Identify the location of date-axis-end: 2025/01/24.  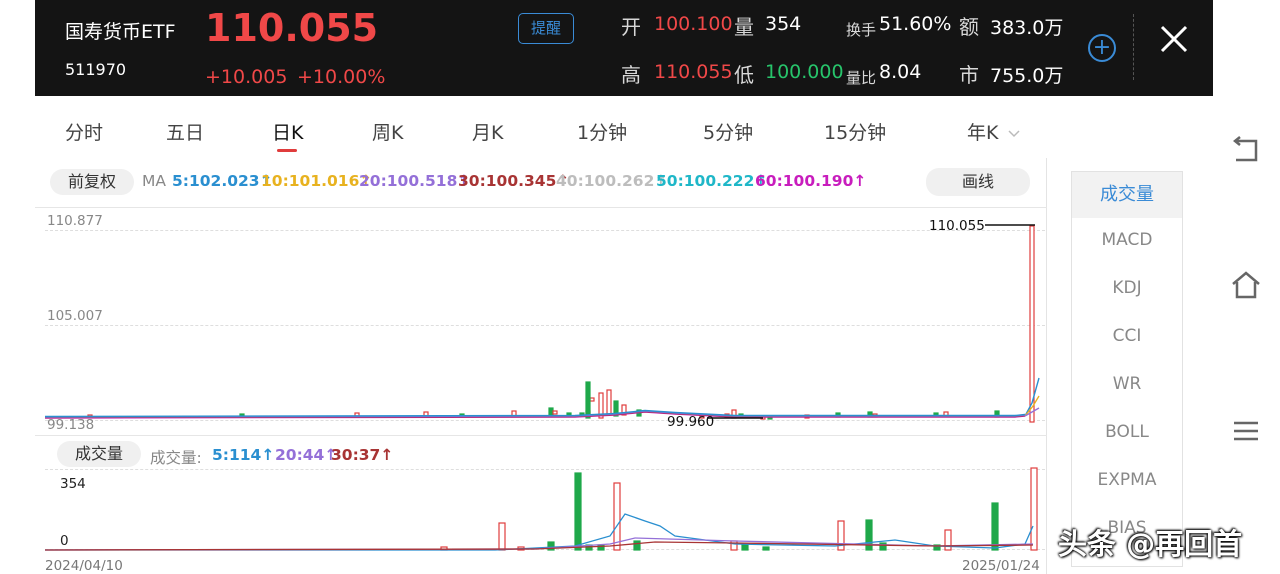
(1001, 566).